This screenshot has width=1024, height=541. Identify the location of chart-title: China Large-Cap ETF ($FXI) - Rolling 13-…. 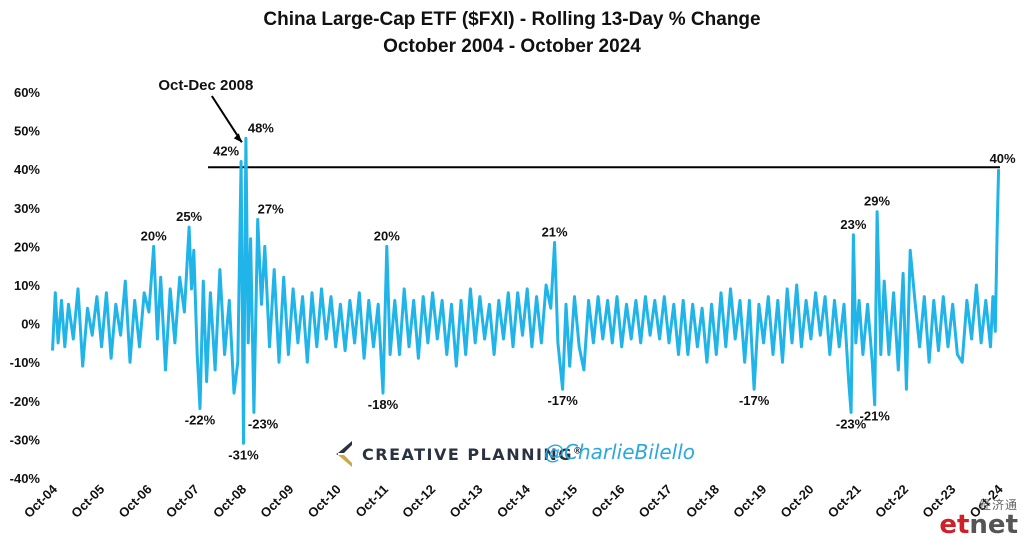
(512, 19).